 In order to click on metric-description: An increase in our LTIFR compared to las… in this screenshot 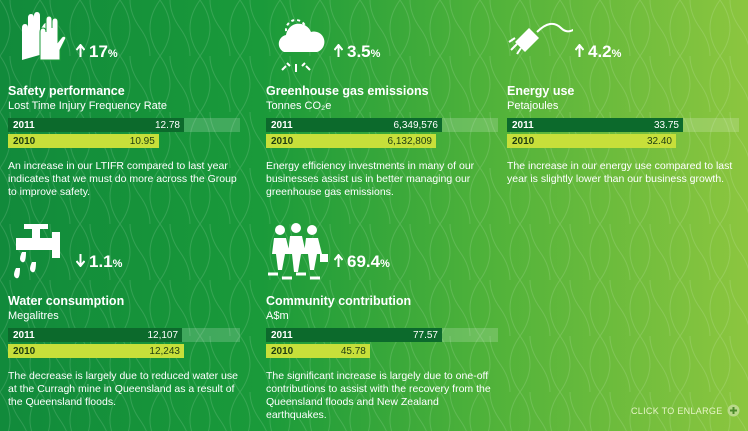, I will do `click(122, 179)`.